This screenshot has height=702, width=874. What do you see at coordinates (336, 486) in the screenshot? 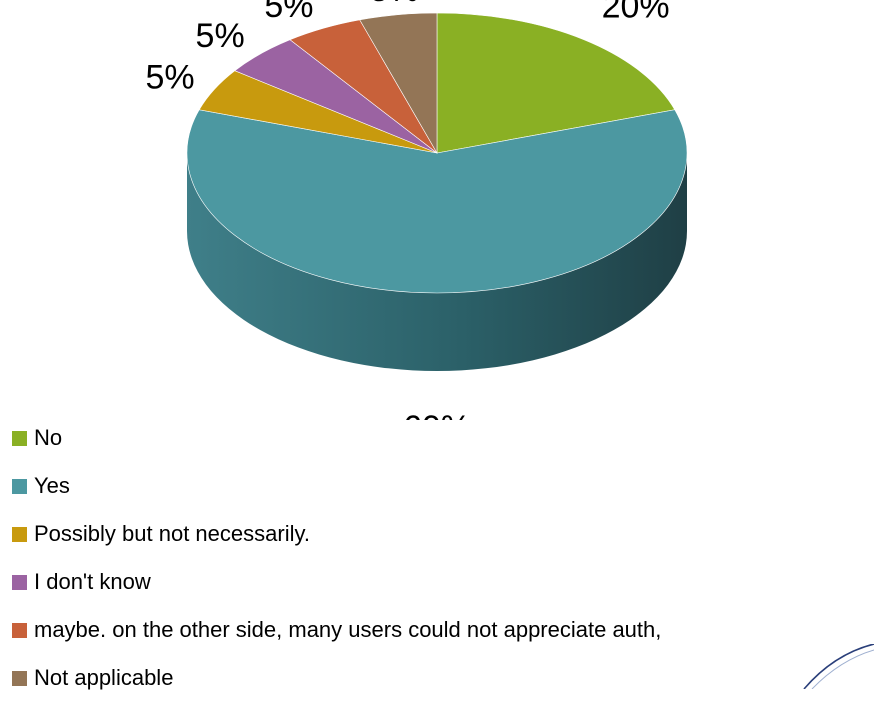
I see `legend-item-yes: Yes` at bounding box center [336, 486].